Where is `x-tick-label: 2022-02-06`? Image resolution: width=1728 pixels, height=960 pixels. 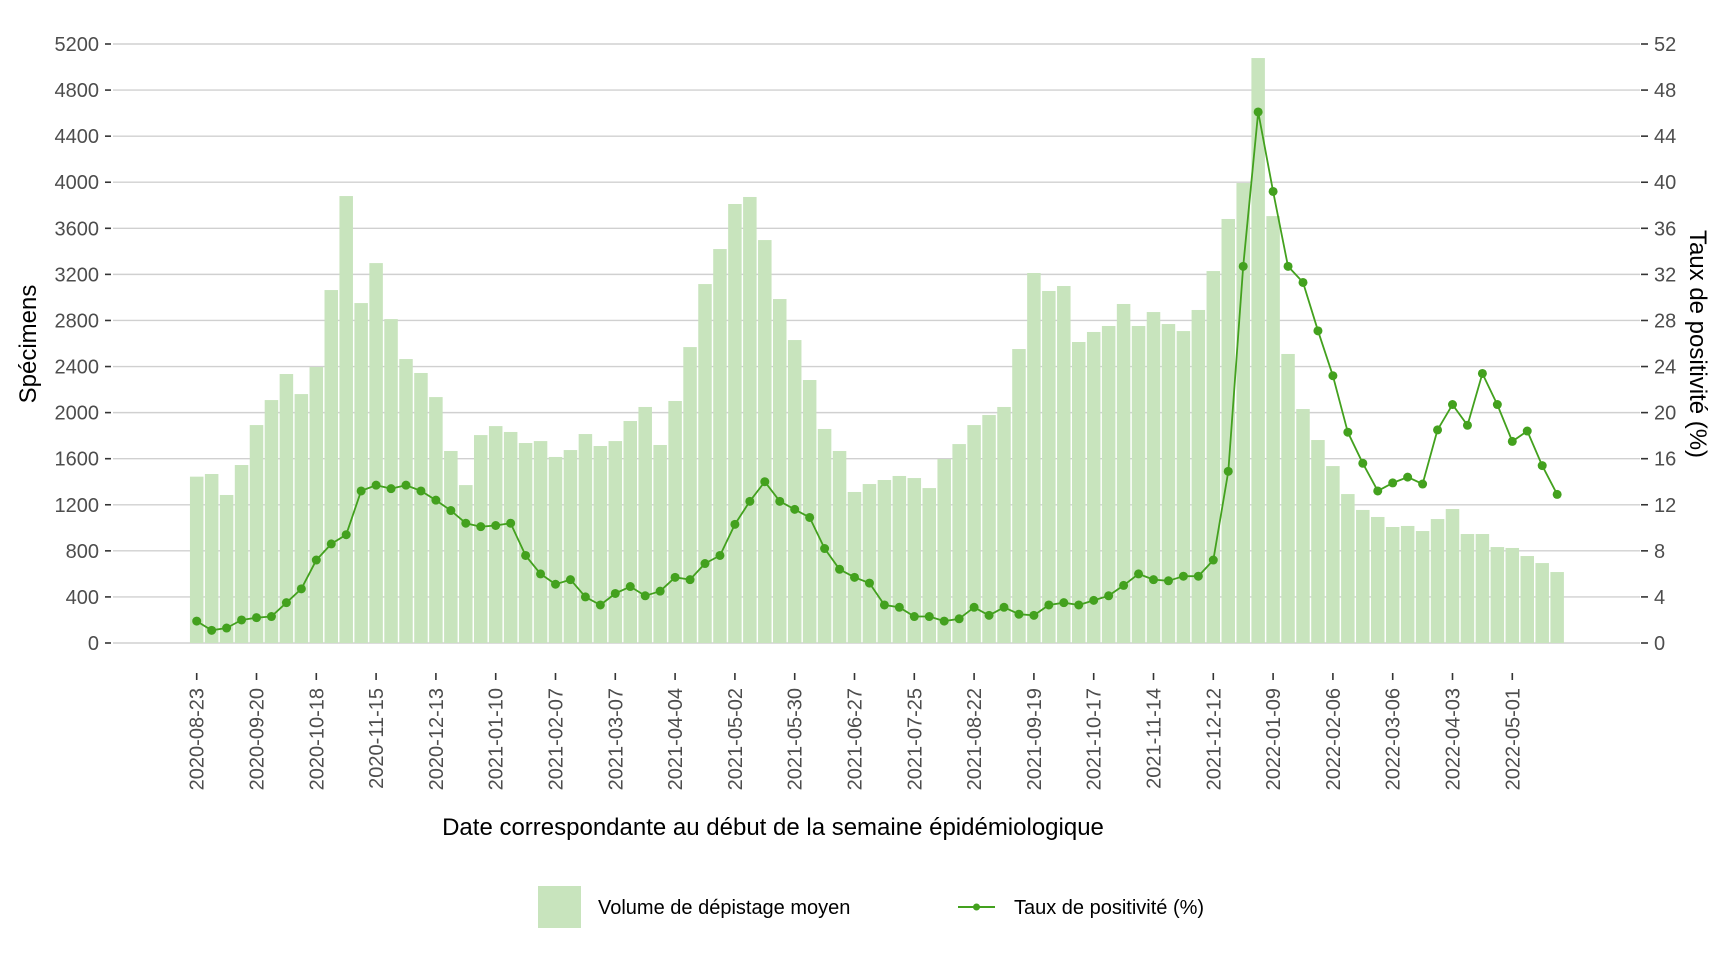 x-tick-label: 2022-02-06 is located at coordinates (1334, 739).